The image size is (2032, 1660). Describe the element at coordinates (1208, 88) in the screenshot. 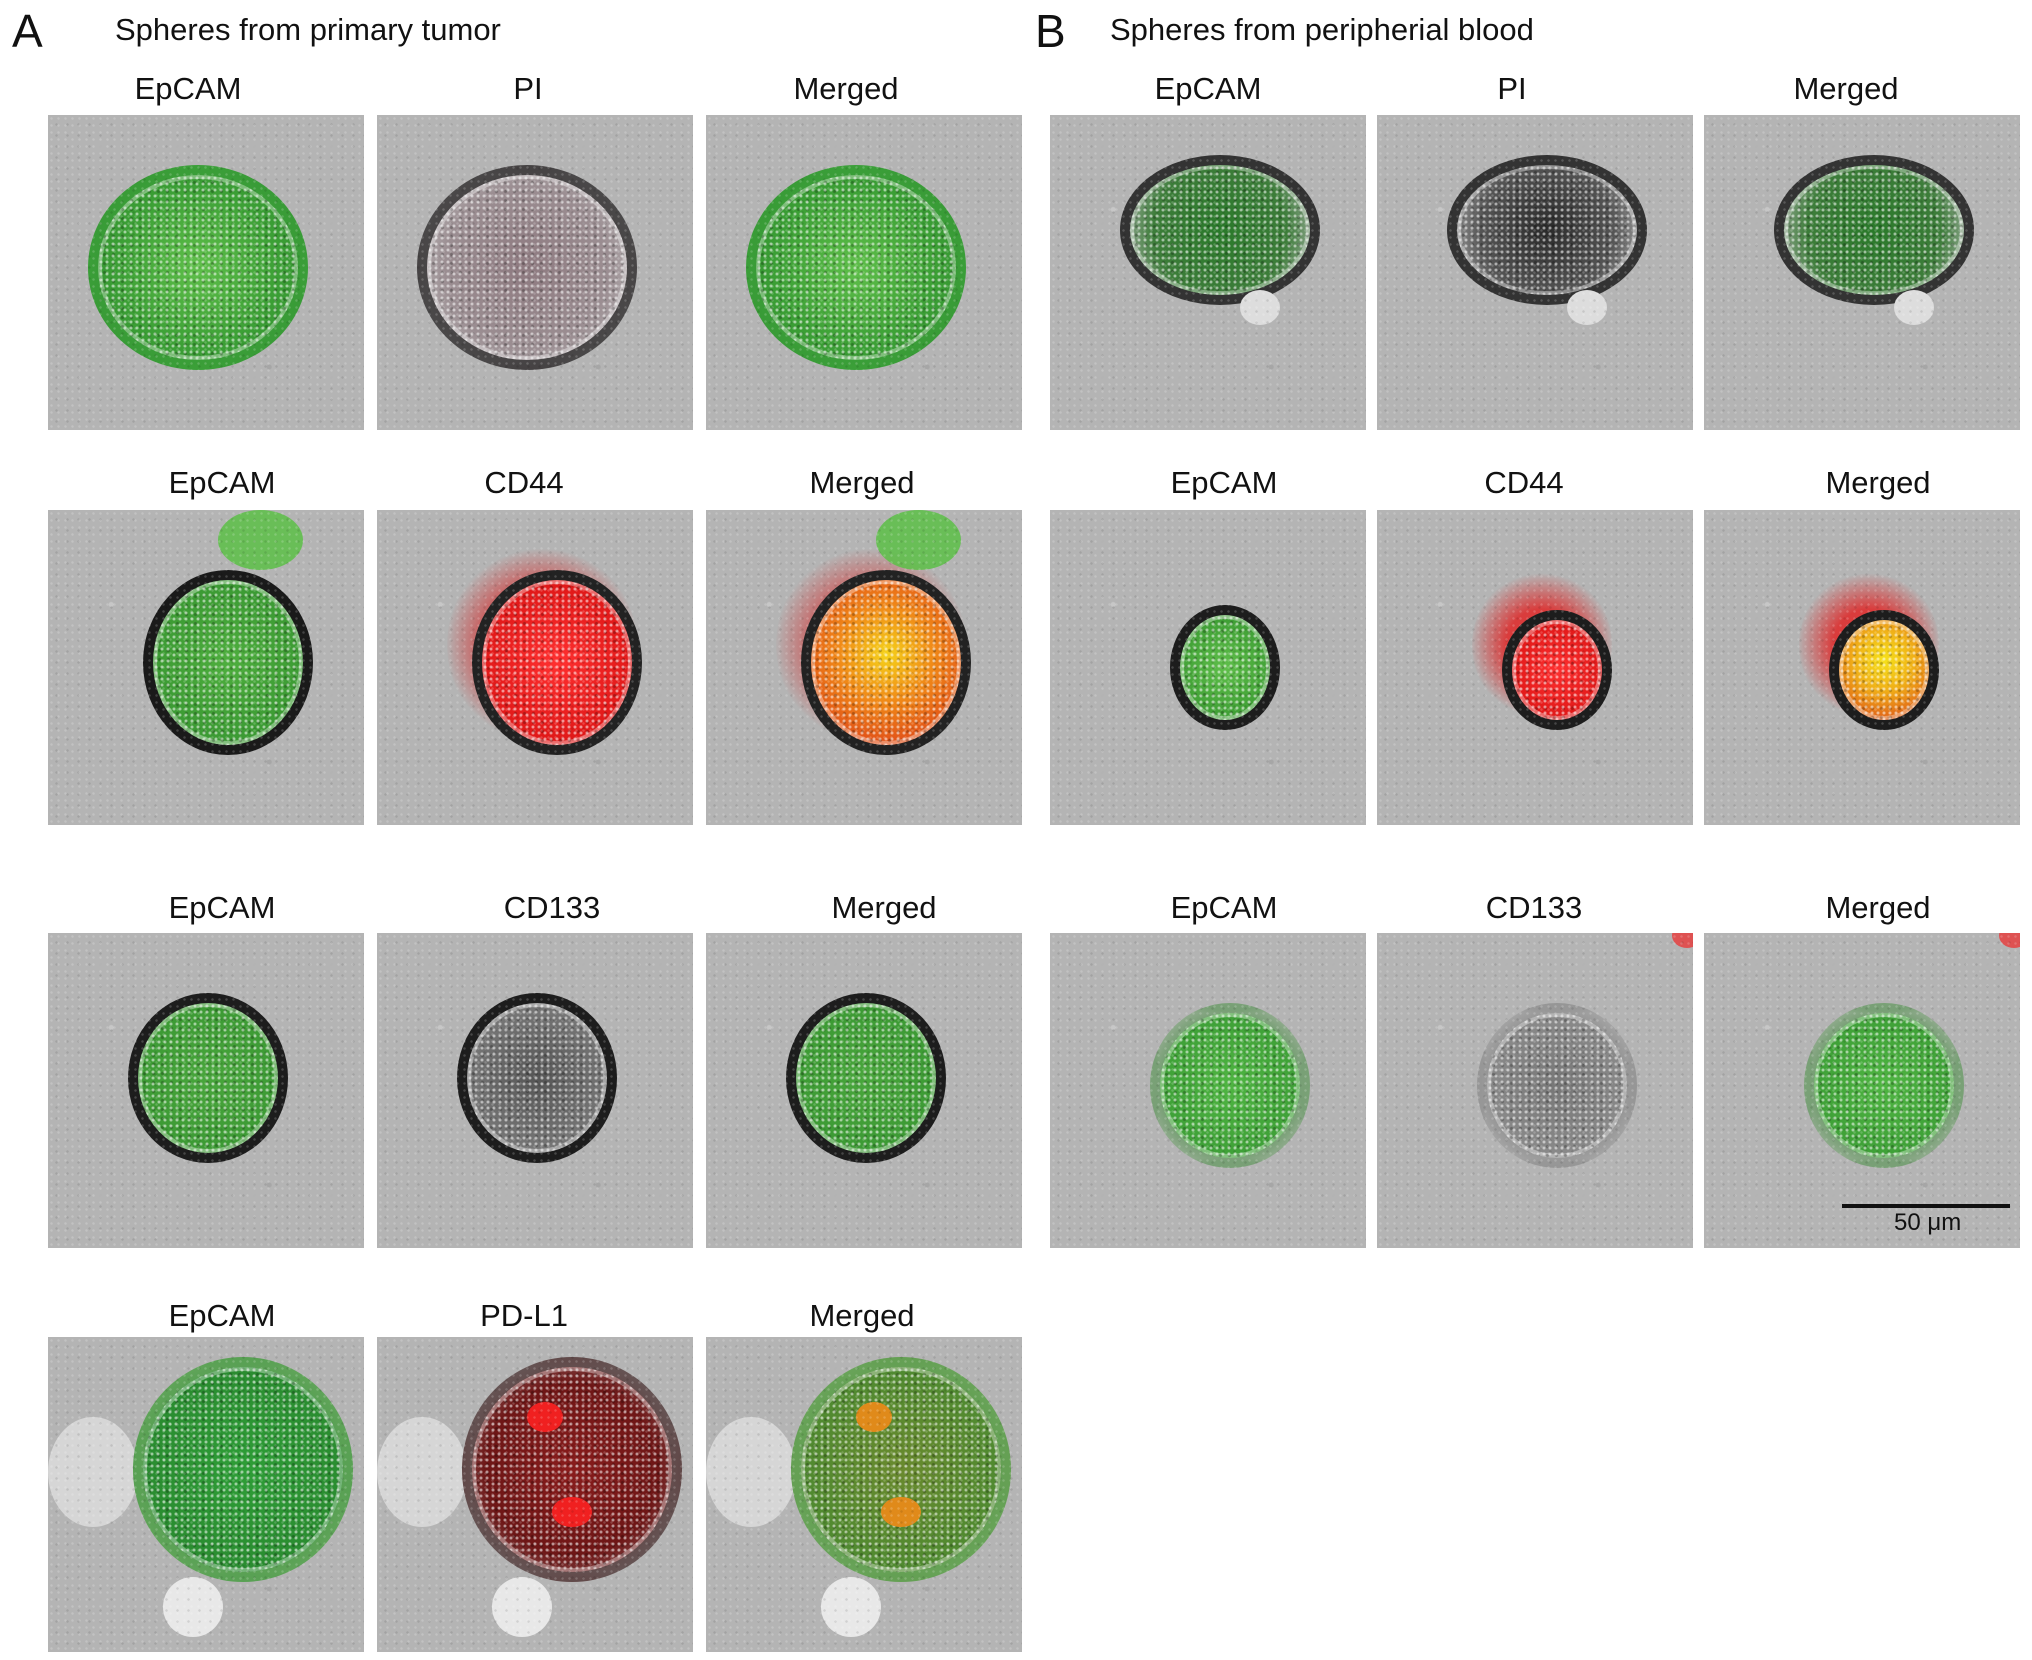

I see `panel-b-row1-label-1: EpCAM` at that location.